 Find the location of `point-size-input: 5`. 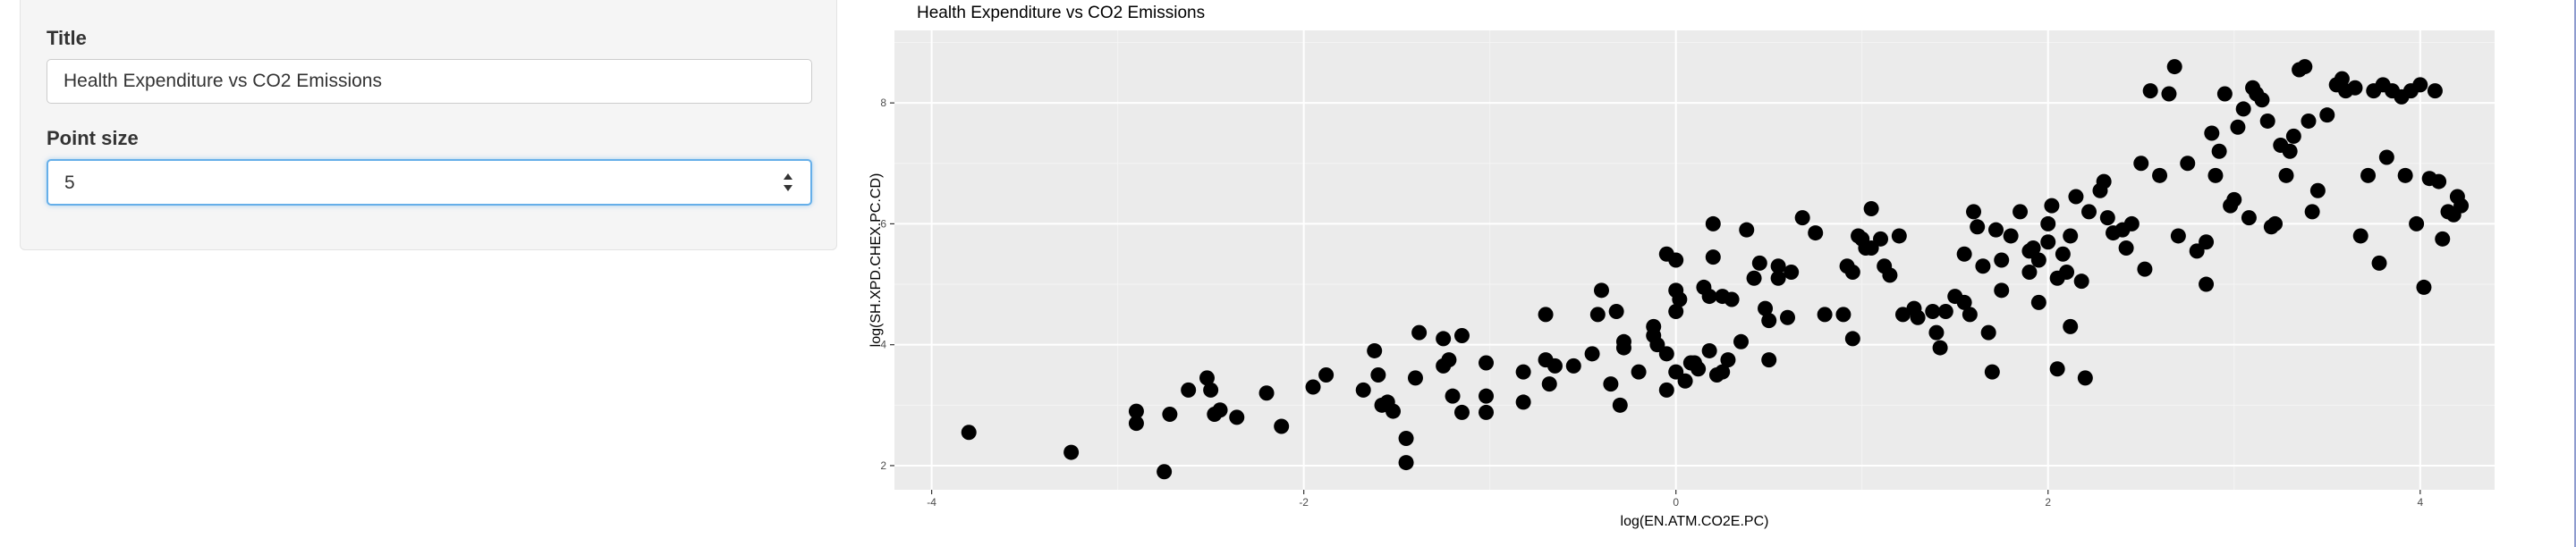

point-size-input: 5 is located at coordinates (429, 183).